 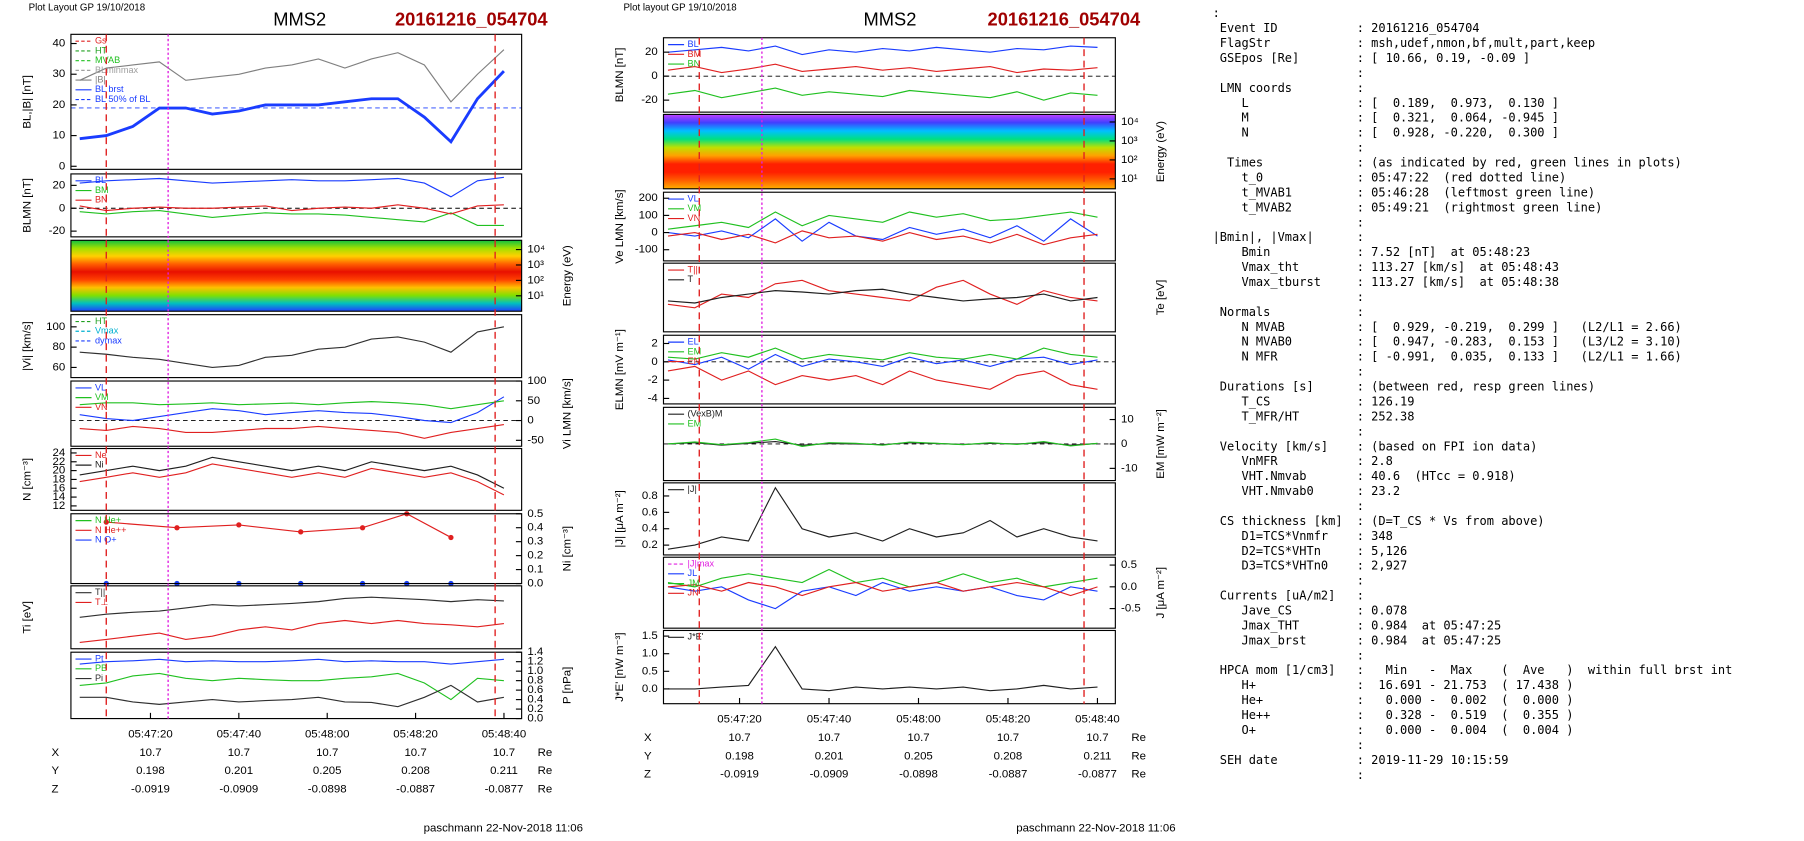 What do you see at coordinates (1095, 828) in the screenshot?
I see `footer: paschmann 22-Nov-2018 11:06` at bounding box center [1095, 828].